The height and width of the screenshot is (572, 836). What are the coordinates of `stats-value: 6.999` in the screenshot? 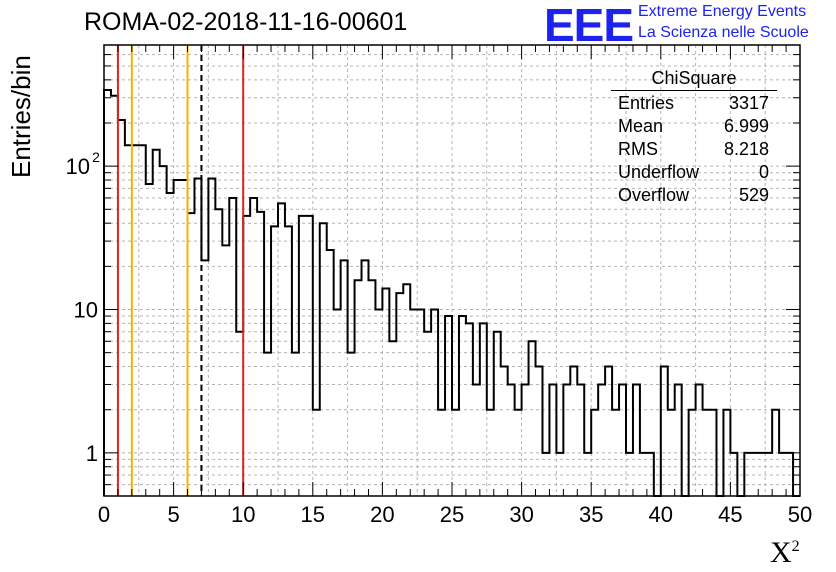 It's located at (746, 126).